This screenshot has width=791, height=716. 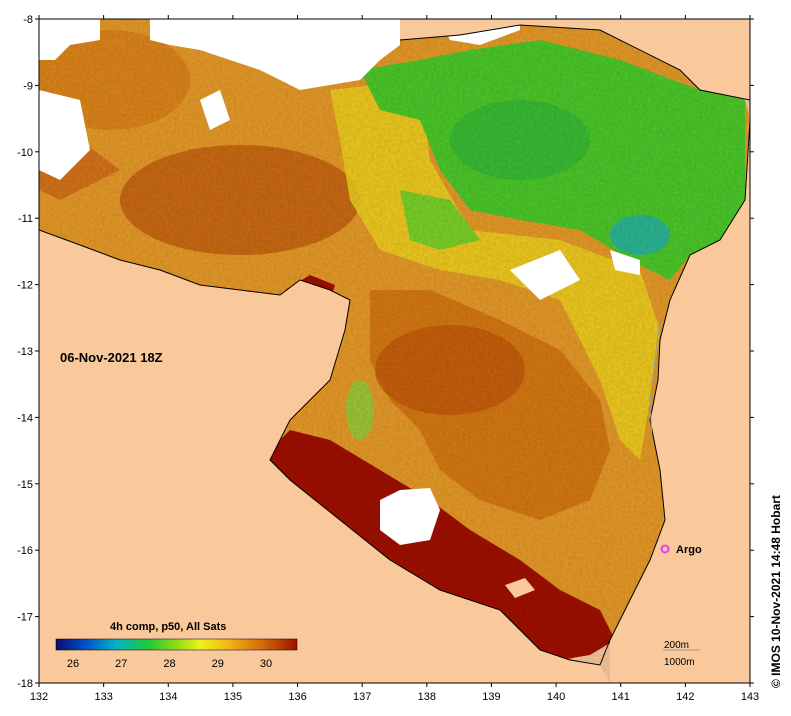 I want to click on land-cape-york, so click(x=680, y=391).